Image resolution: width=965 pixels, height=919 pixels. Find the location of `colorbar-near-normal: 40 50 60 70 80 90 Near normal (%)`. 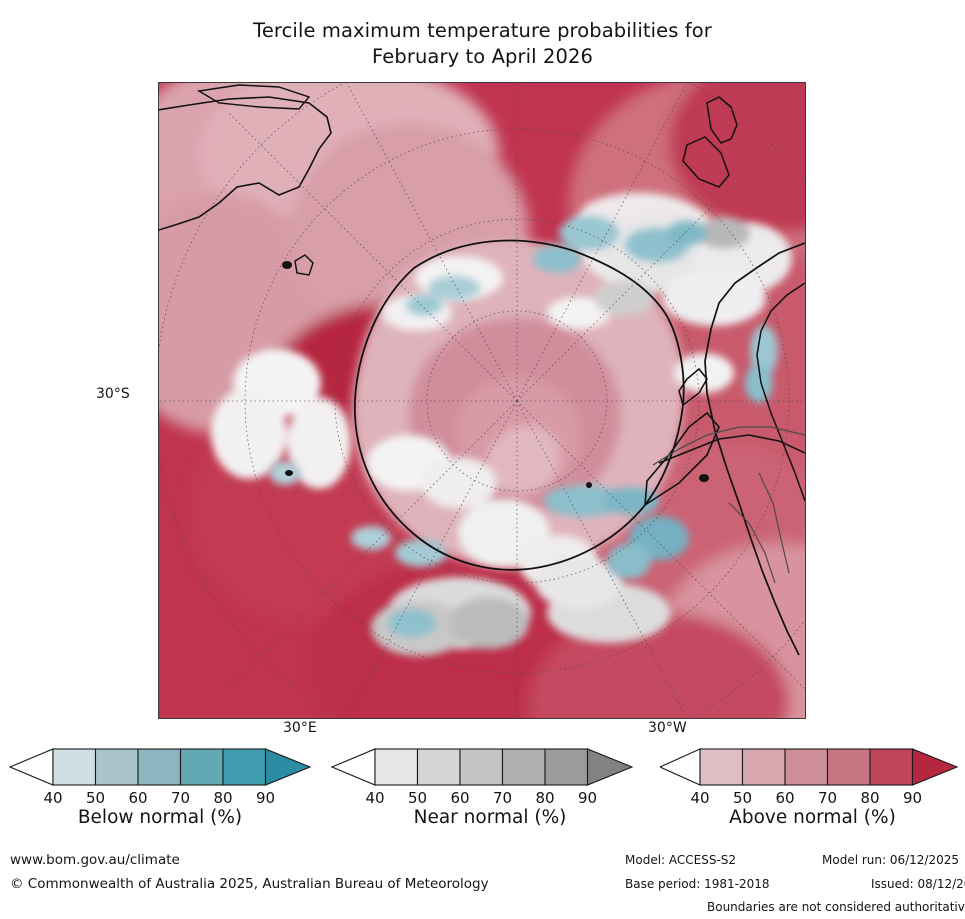

colorbar-near-normal: 40 50 60 70 80 90 Near normal (%) is located at coordinates (490, 790).